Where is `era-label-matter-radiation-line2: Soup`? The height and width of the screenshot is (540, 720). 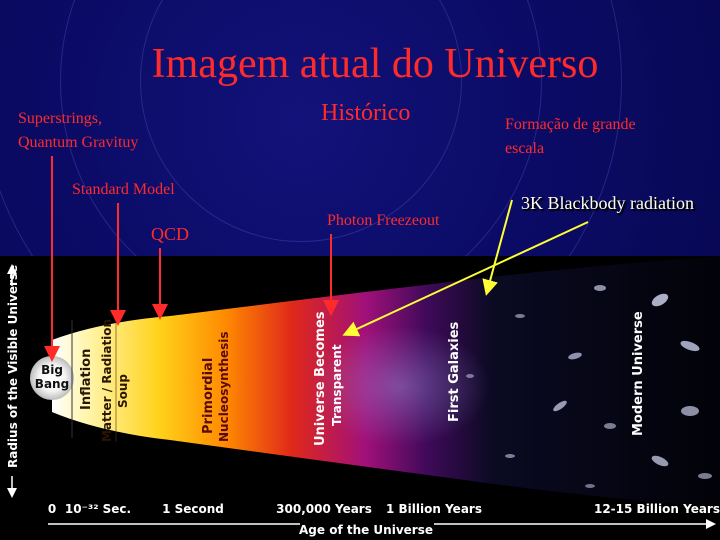 era-label-matter-radiation-line2: Soup is located at coordinates (123, 391).